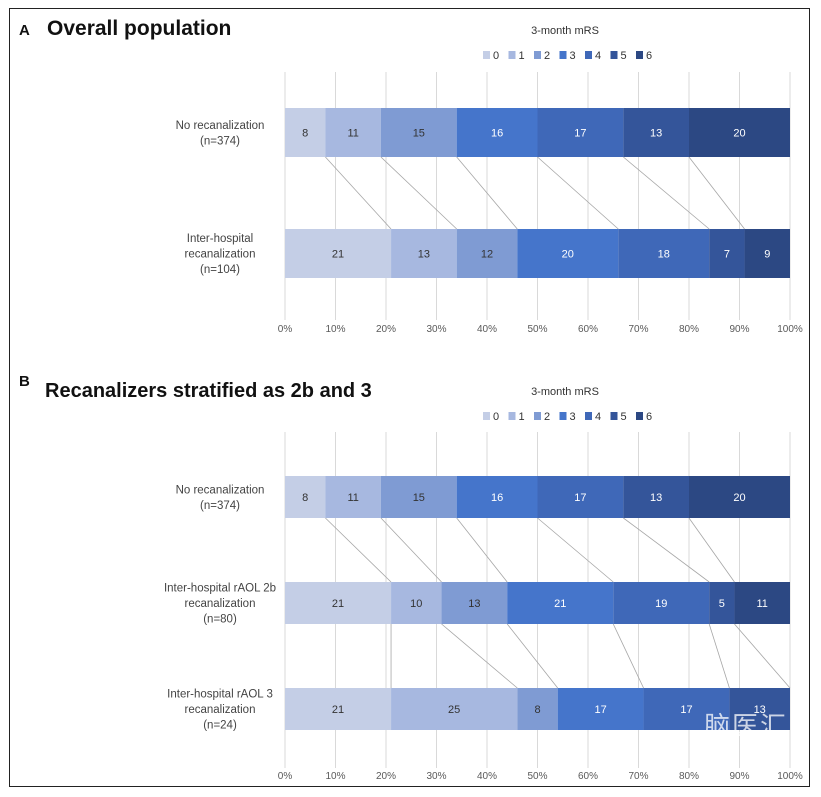 Image resolution: width=821 pixels, height=797 pixels. Describe the element at coordinates (220, 589) in the screenshot. I see `category-label-line: Inter-hospital rAOL 2b` at that location.